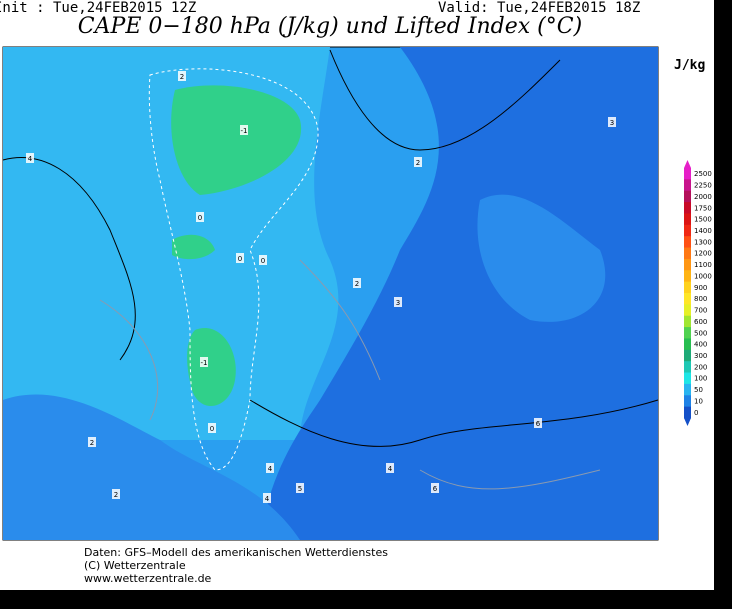  I want to click on colorbar-label: 1000, so click(703, 276).